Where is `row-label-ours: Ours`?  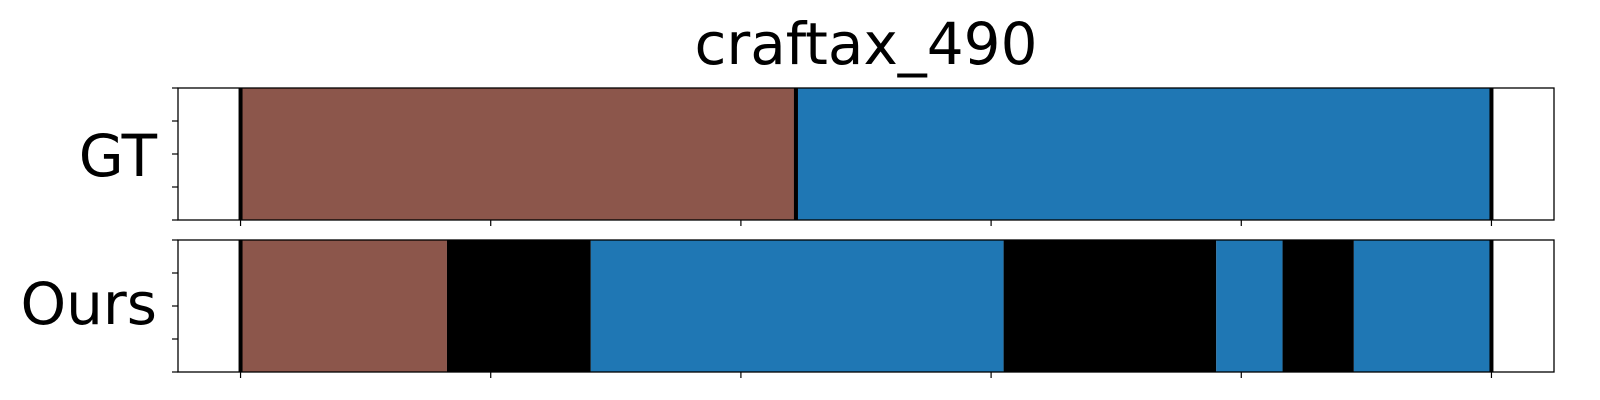 row-label-ours: Ours is located at coordinates (89, 304).